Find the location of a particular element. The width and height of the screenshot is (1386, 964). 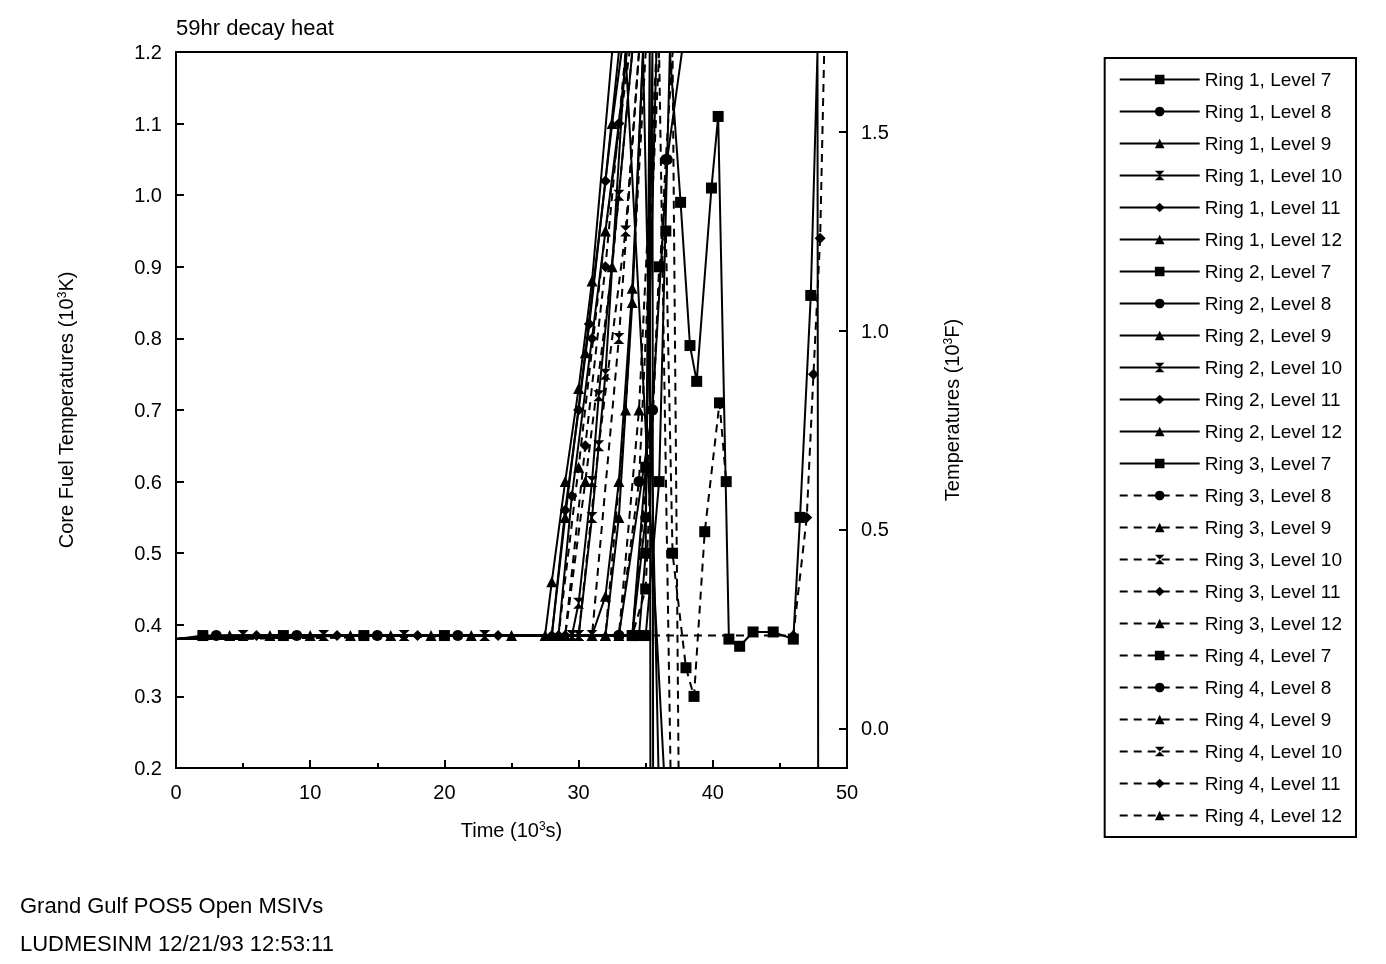

y-tick-label: 1.0 is located at coordinates (148, 195).